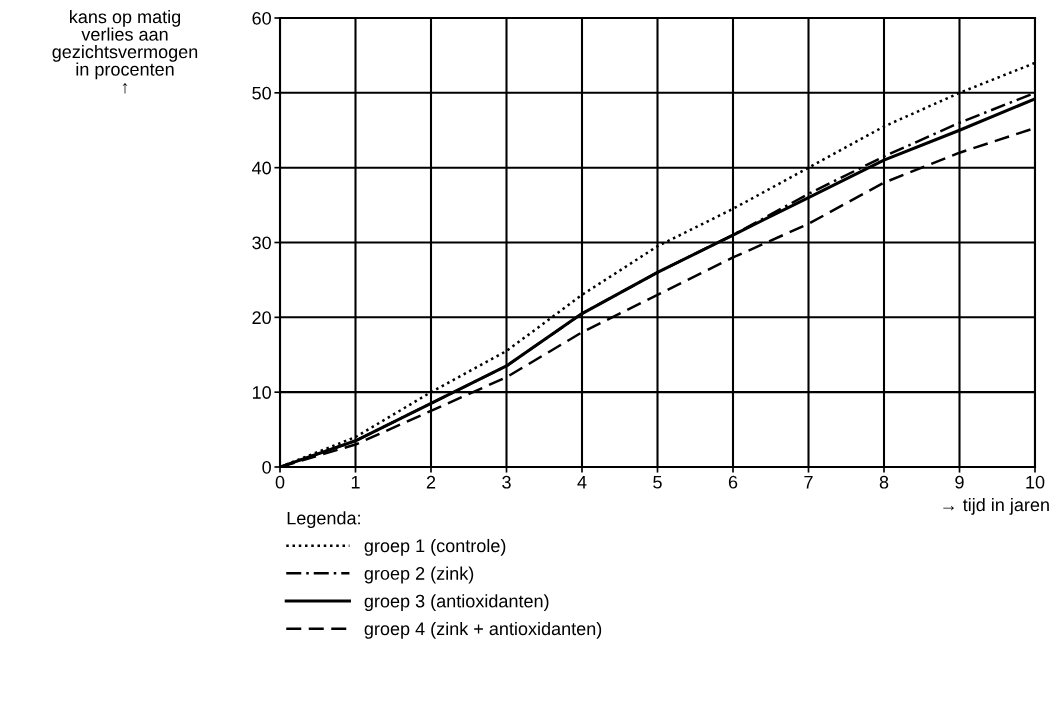 Image resolution: width=1055 pixels, height=709 pixels. I want to click on y-tick-label: 30, so click(261, 243).